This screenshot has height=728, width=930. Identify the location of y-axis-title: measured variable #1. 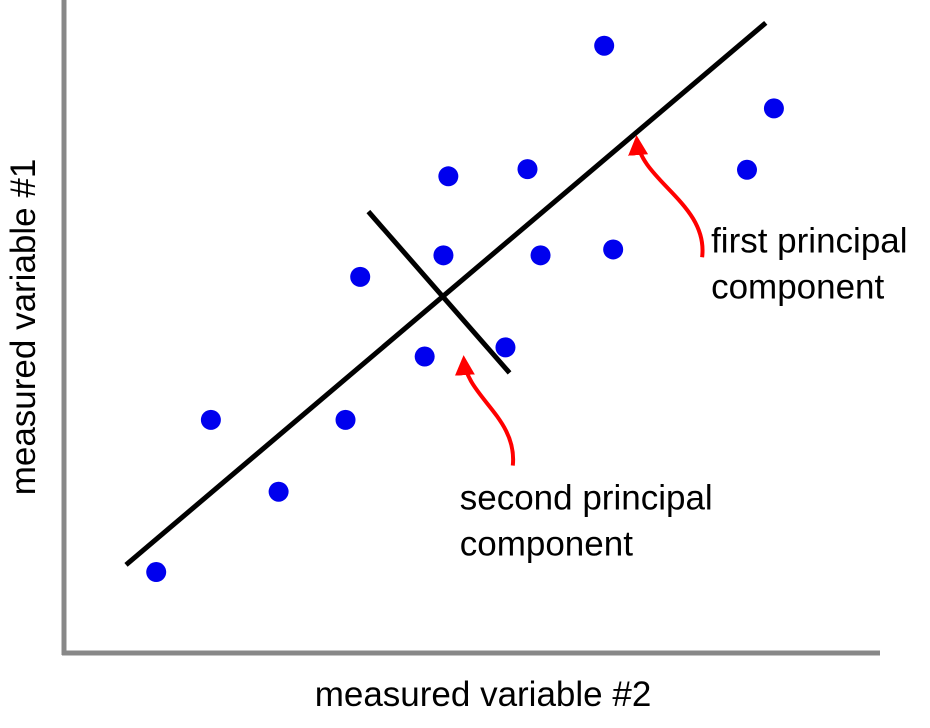
(23, 327).